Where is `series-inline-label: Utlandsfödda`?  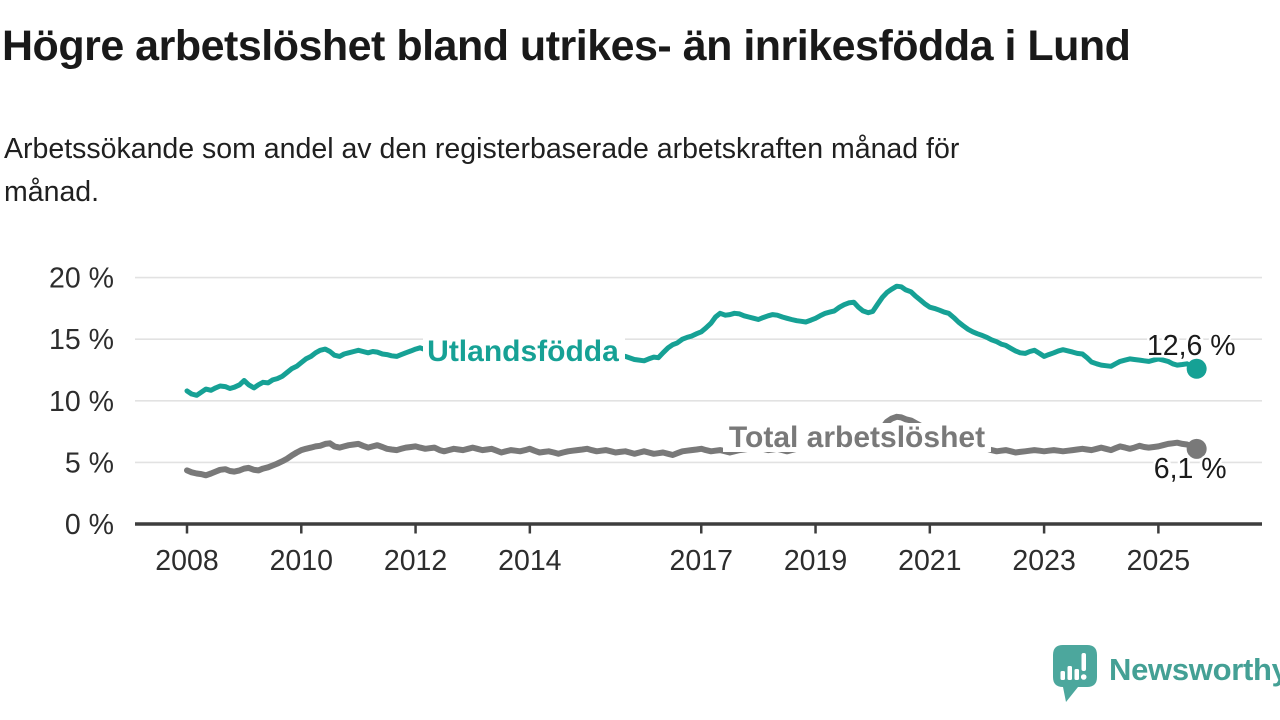 series-inline-label: Utlandsfödda is located at coordinates (523, 351).